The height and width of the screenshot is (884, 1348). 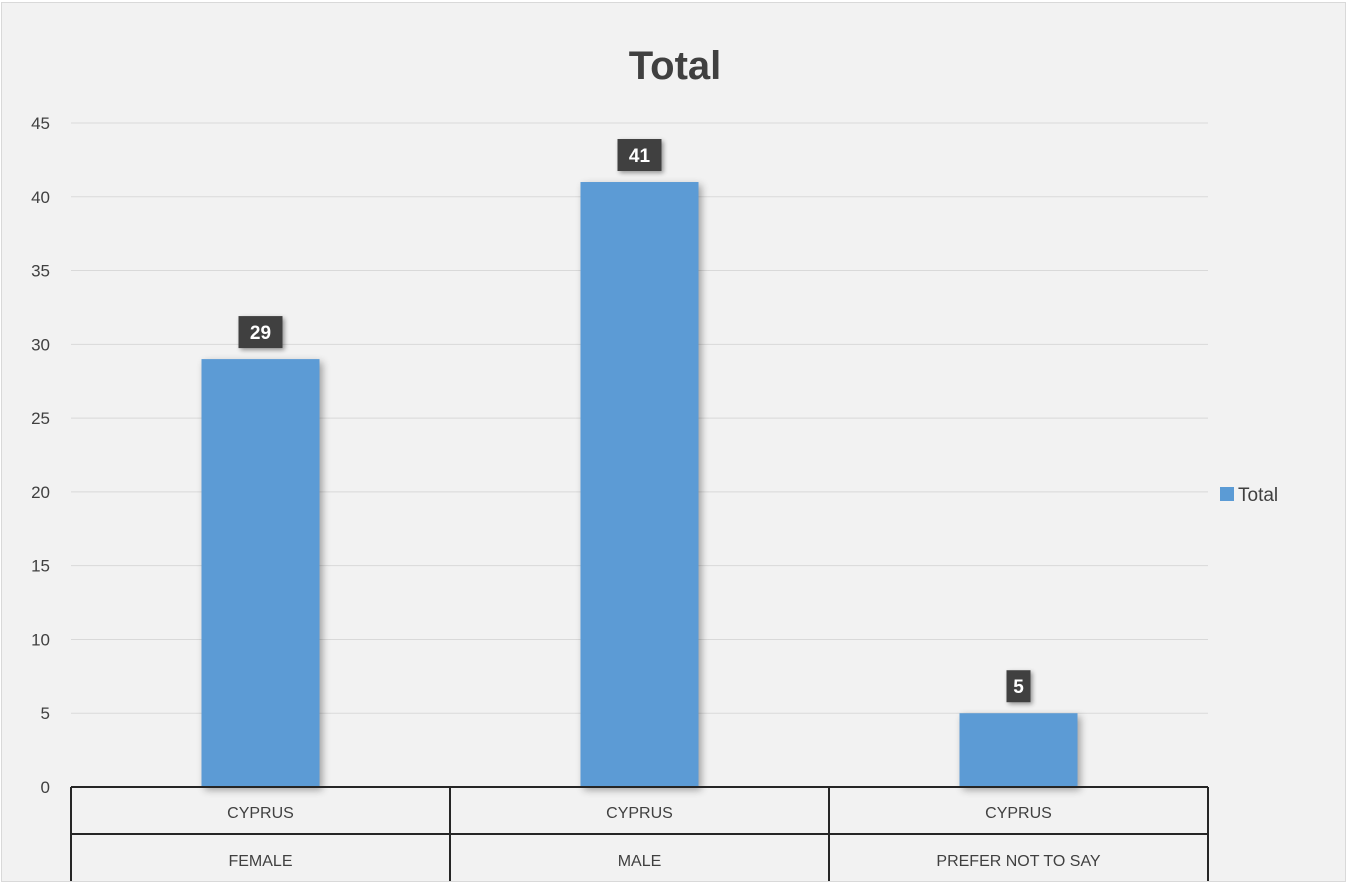 I want to click on data-label: 41, so click(x=640, y=156).